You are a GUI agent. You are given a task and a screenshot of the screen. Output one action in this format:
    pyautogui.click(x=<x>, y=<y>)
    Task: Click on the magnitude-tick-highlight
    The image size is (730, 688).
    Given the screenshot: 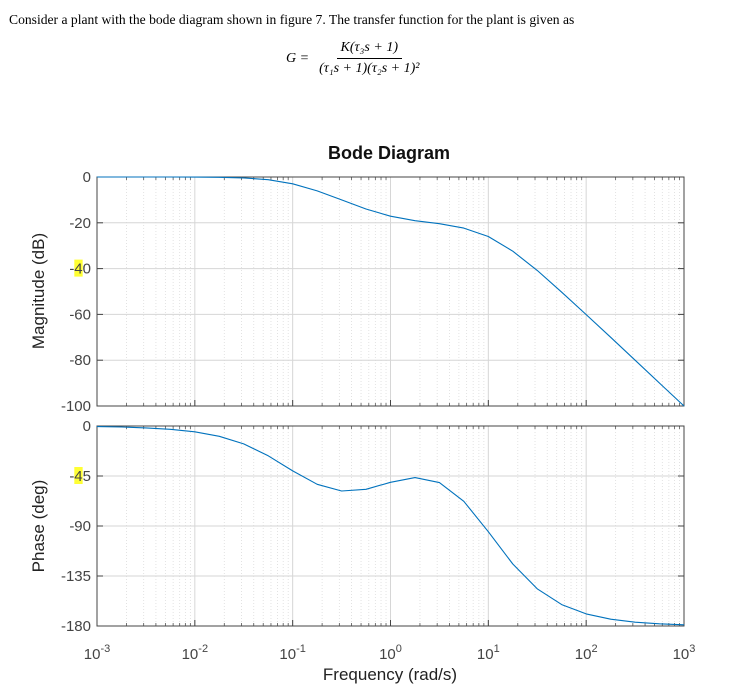 What is the action you would take?
    pyautogui.click(x=78, y=268)
    